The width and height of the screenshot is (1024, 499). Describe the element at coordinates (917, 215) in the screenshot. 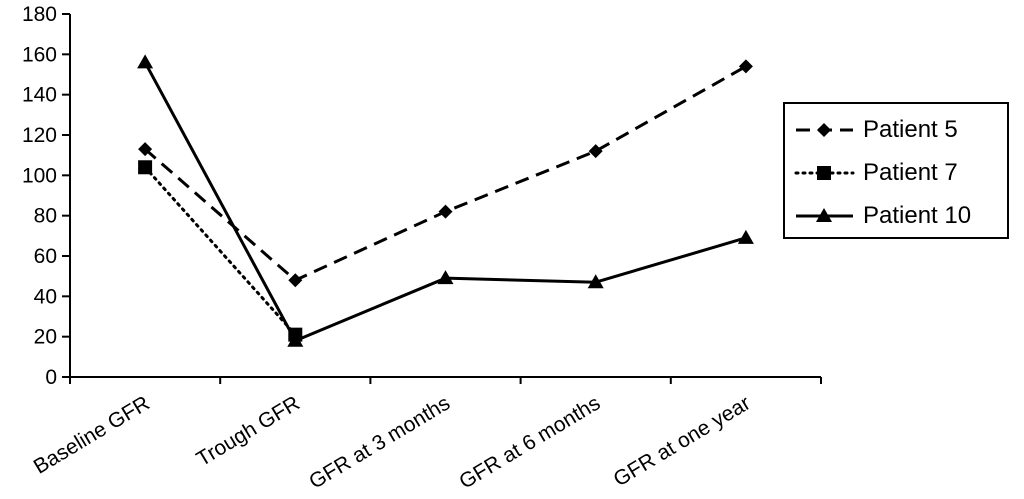

I see `legend-label-patient-10: Patient 10` at that location.